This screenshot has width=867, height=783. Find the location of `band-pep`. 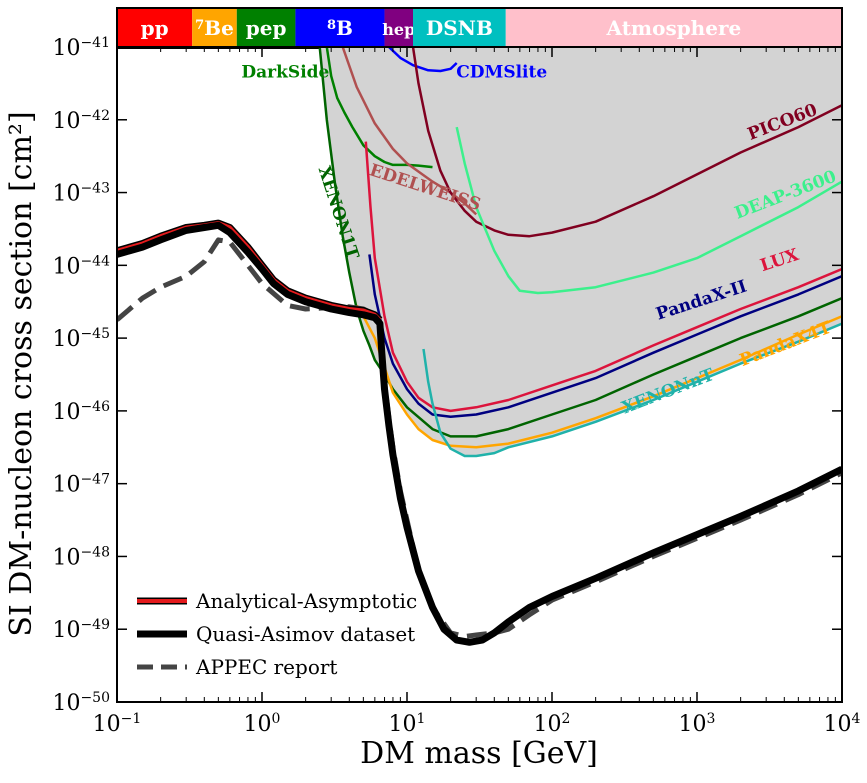

band-pep is located at coordinates (266, 28).